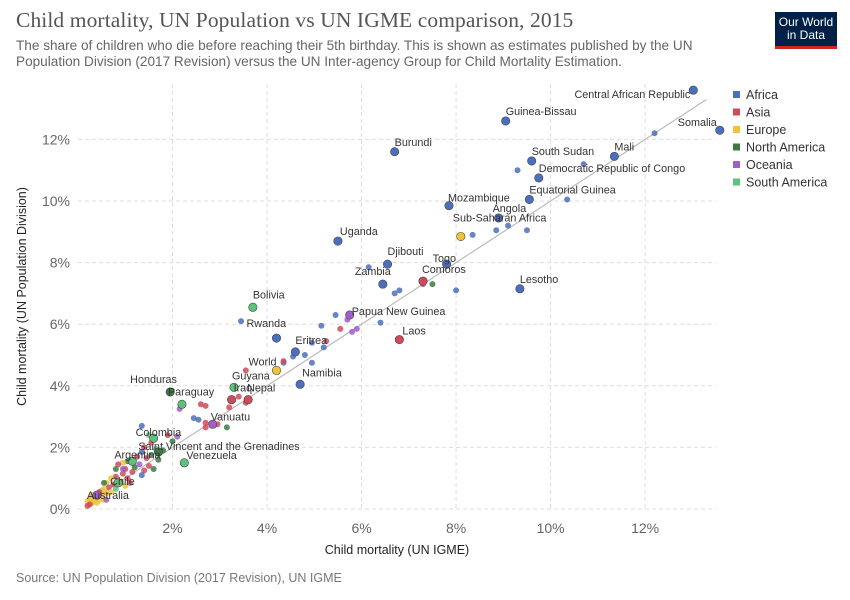  Describe the element at coordinates (191, 392) in the screenshot. I see `point-label-paraguay: Paraguay` at that location.